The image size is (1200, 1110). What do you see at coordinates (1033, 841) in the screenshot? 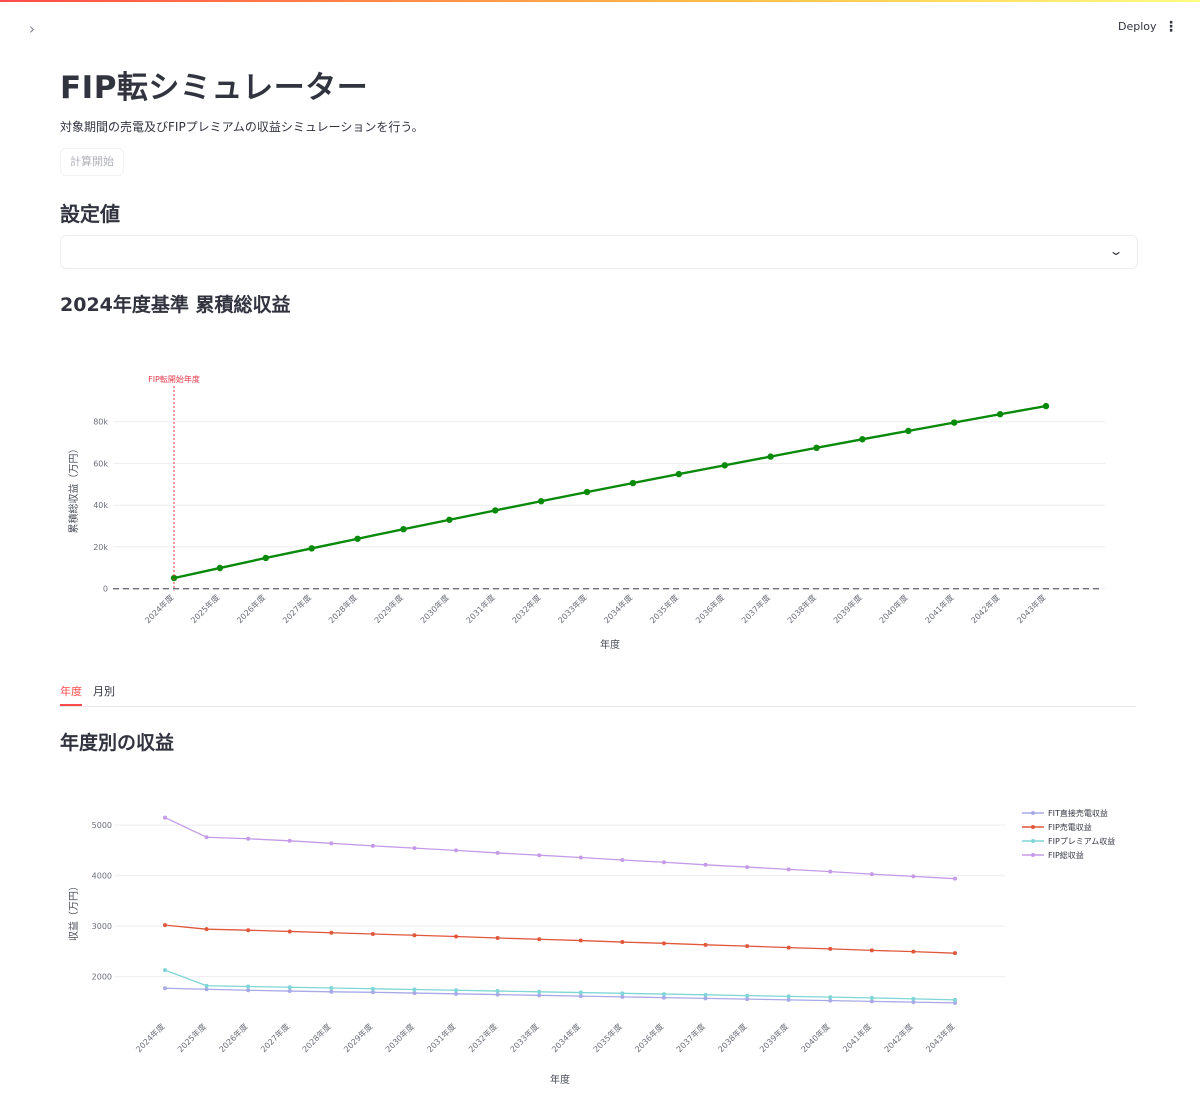
I see `legend-marker` at bounding box center [1033, 841].